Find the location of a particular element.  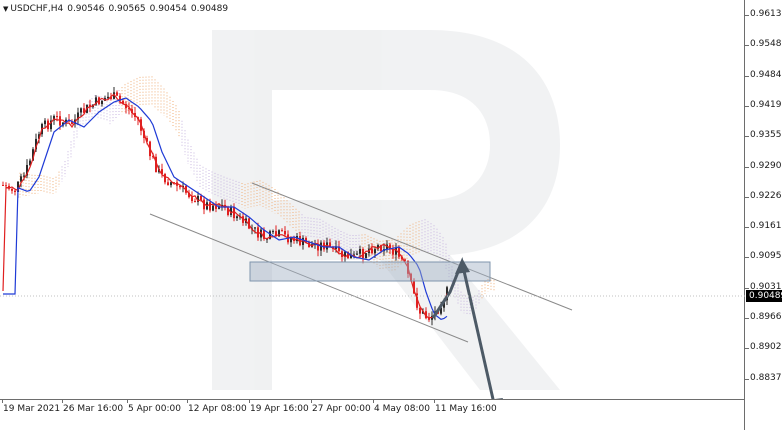

chart-title: ▼ USDCHF,H4 0.90546 0.90565 0.90454 0.90489 is located at coordinates (115, 9).